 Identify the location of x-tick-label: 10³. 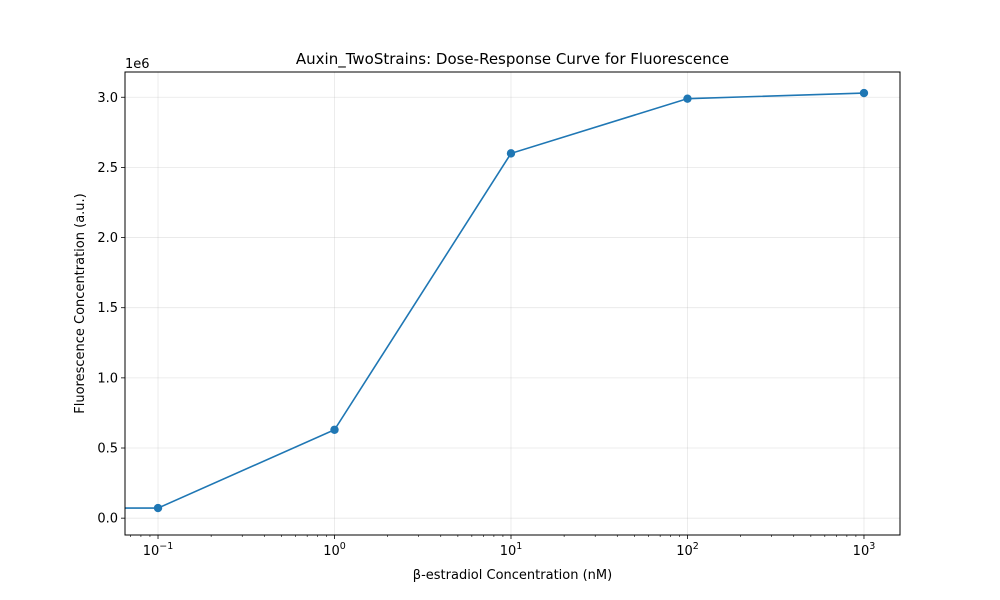
(864, 550).